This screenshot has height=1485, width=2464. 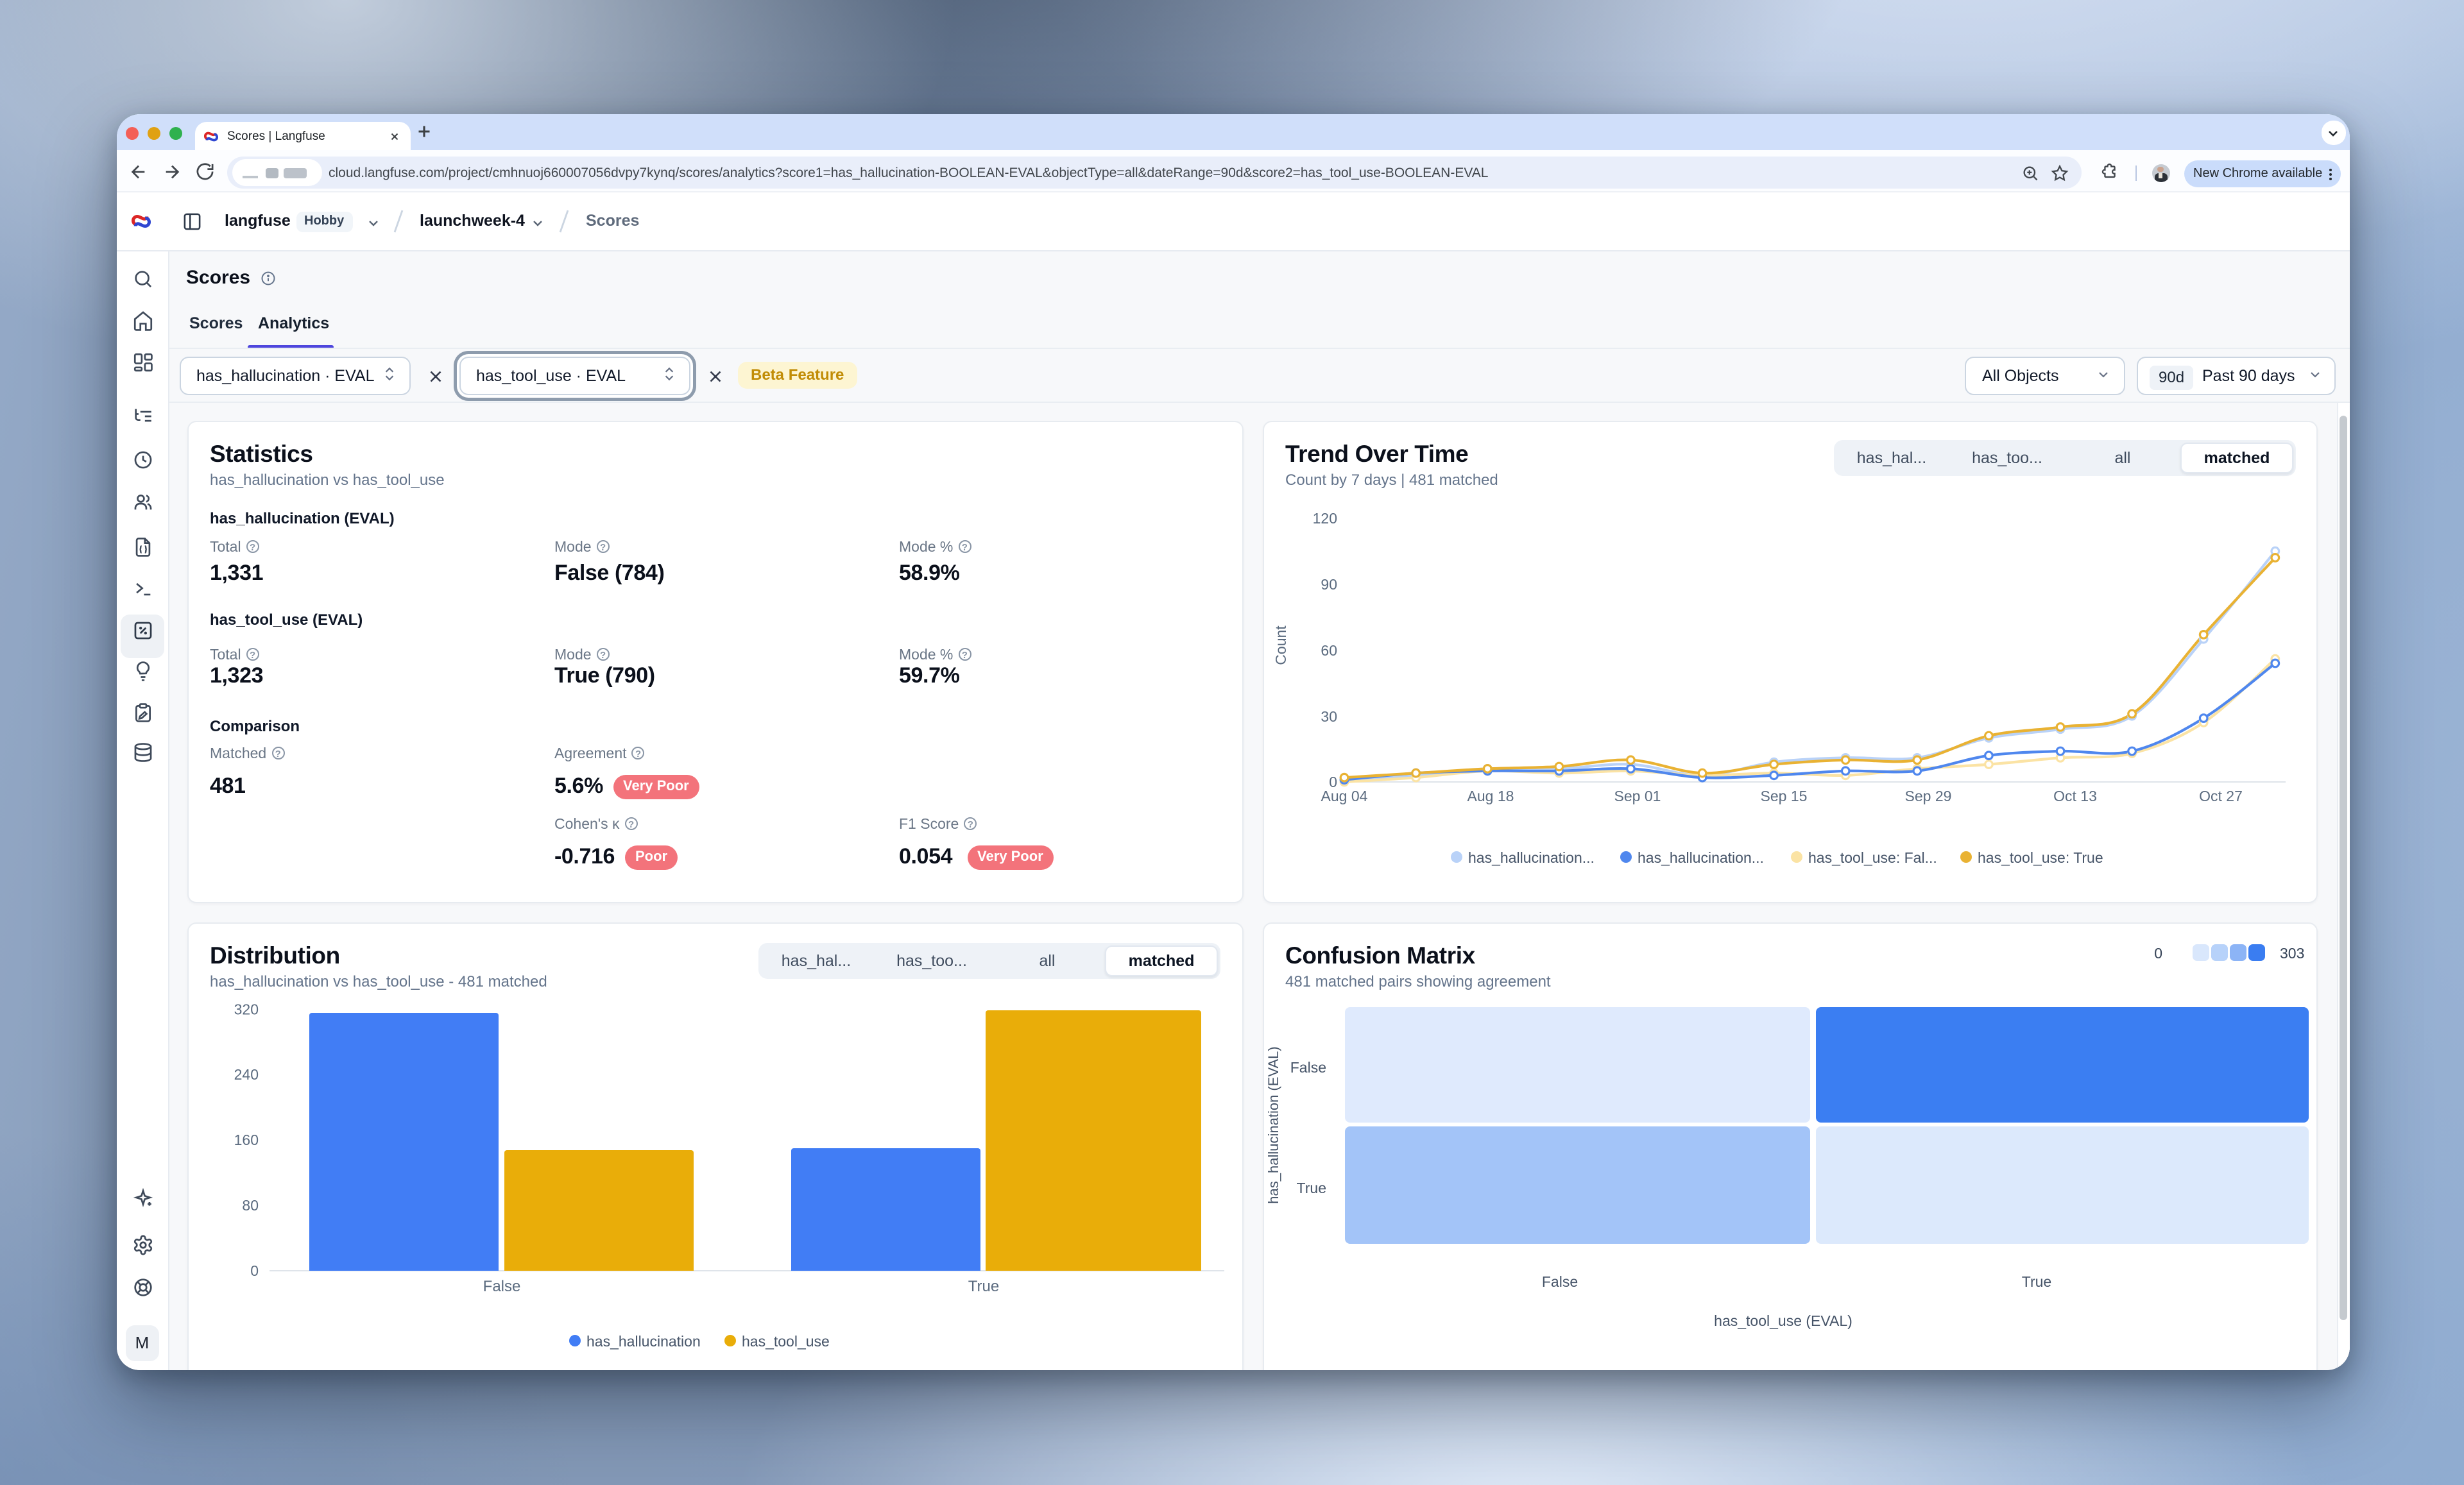 I want to click on svg-text: Count, so click(x=1281, y=645).